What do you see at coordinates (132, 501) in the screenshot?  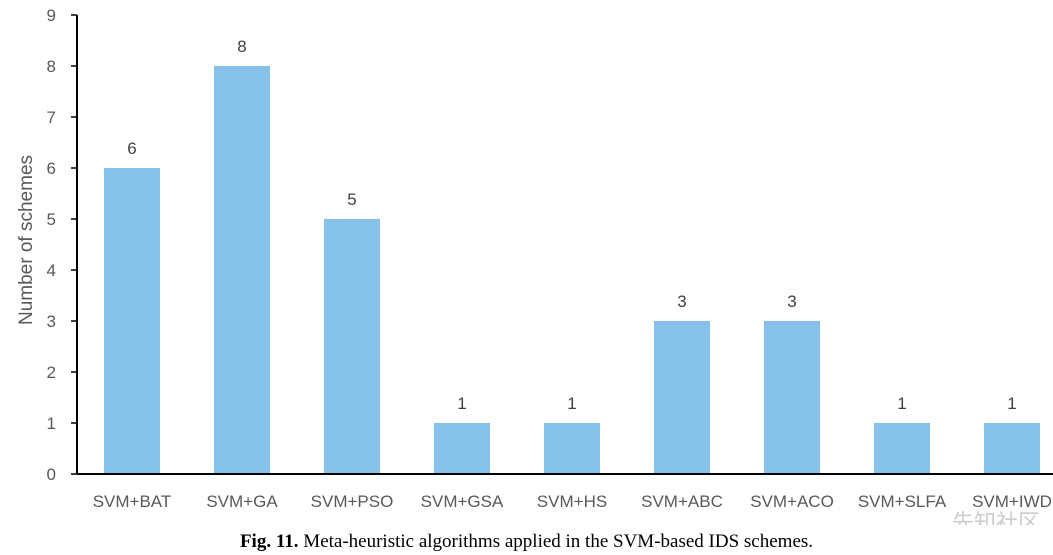 I see `x-tick-label: SVM+BAT` at bounding box center [132, 501].